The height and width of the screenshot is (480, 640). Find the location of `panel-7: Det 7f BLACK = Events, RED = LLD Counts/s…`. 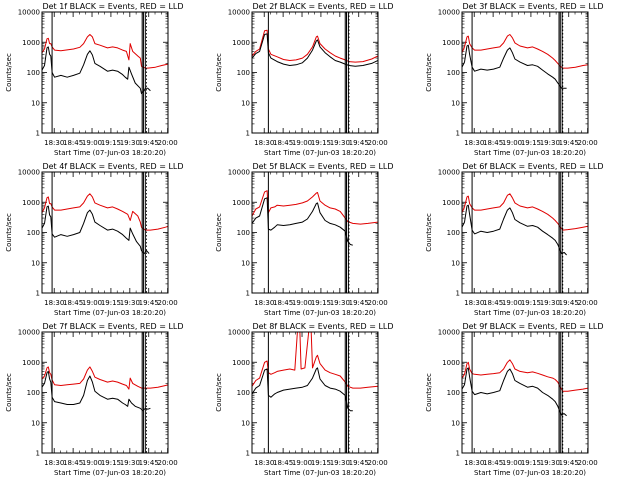

panel-7: Det 7f BLACK = Events, RED = LLD Counts/s… is located at coordinates (94, 399).